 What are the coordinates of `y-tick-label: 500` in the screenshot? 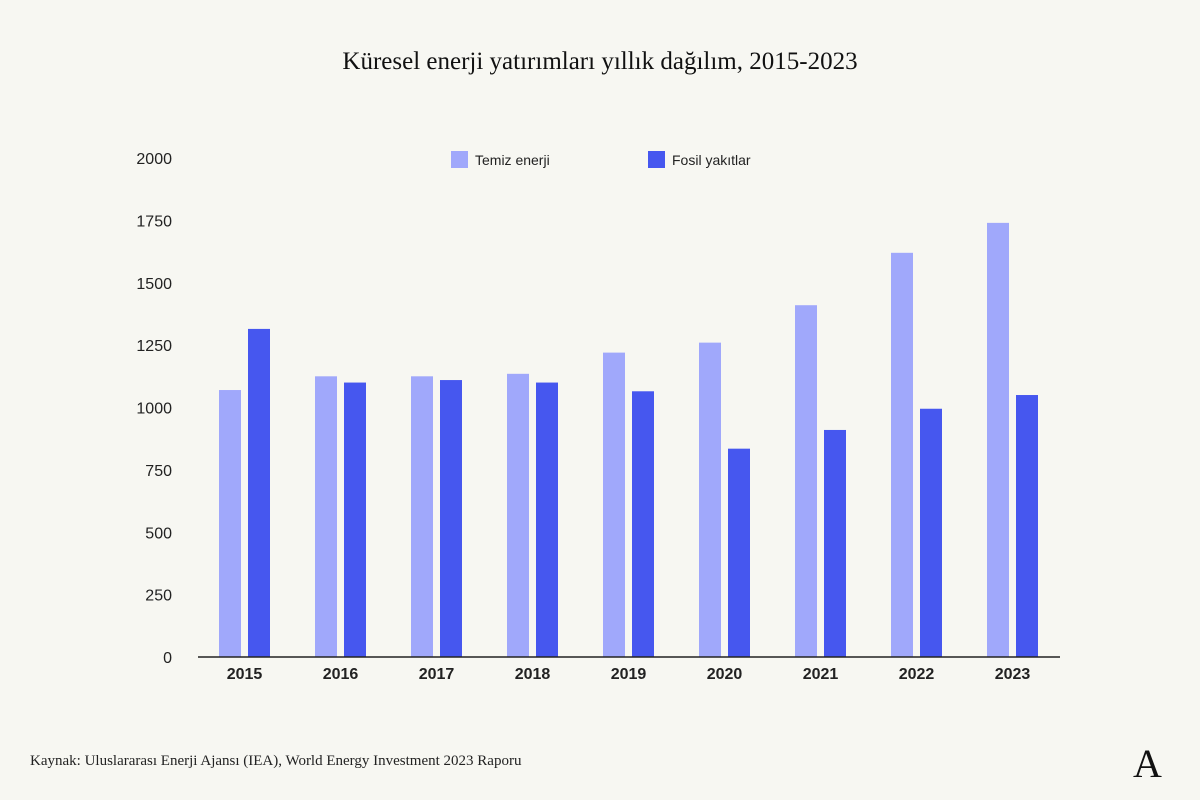 It's located at (158, 533).